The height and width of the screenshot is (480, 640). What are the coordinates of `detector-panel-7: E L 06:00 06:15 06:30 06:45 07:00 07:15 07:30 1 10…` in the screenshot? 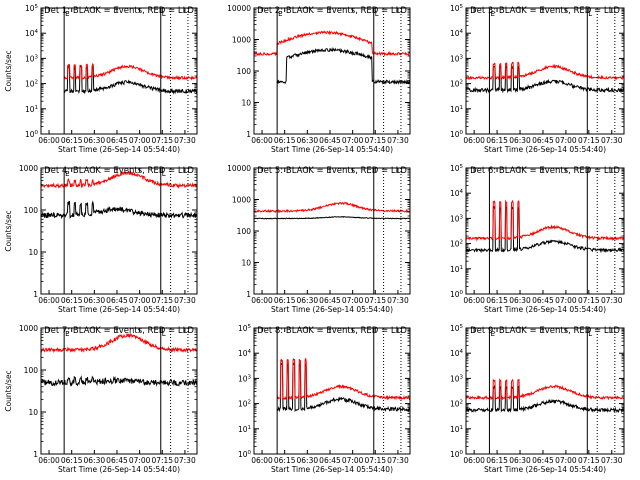 It's located at (101, 399).